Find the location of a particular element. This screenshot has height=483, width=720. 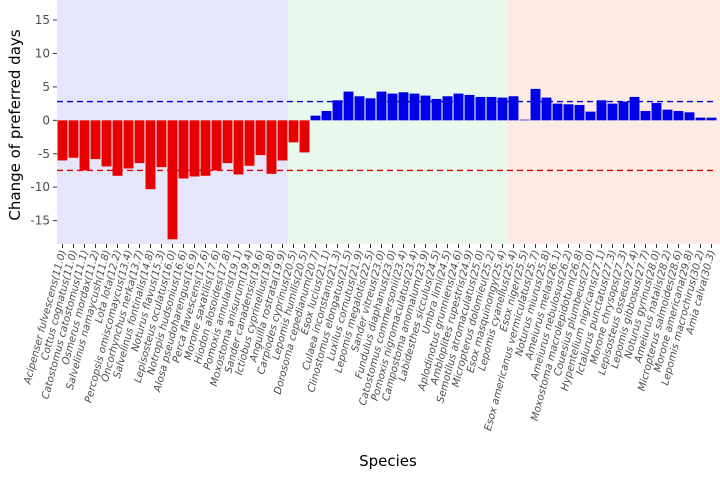

y-tick-label: -5 is located at coordinates (44, 154).